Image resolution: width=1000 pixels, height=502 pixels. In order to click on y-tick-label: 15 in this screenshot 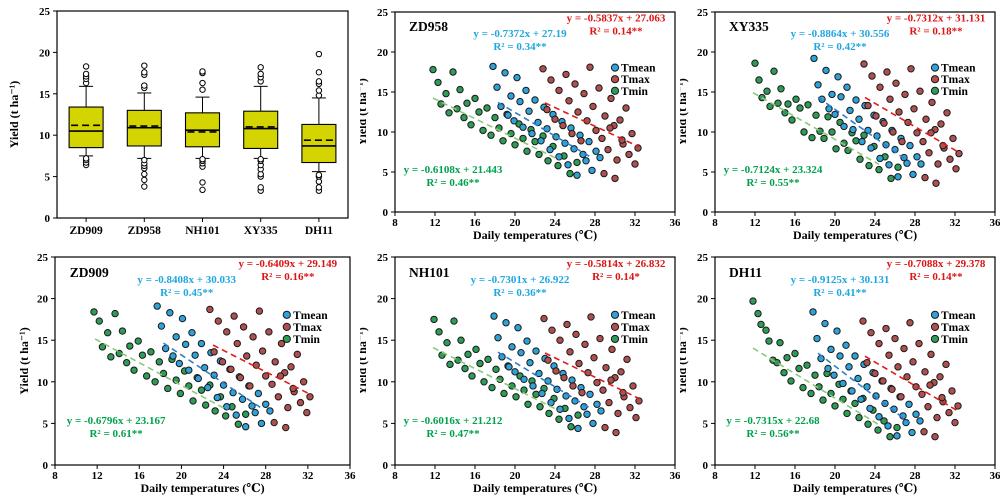, I will do `click(383, 341)`.